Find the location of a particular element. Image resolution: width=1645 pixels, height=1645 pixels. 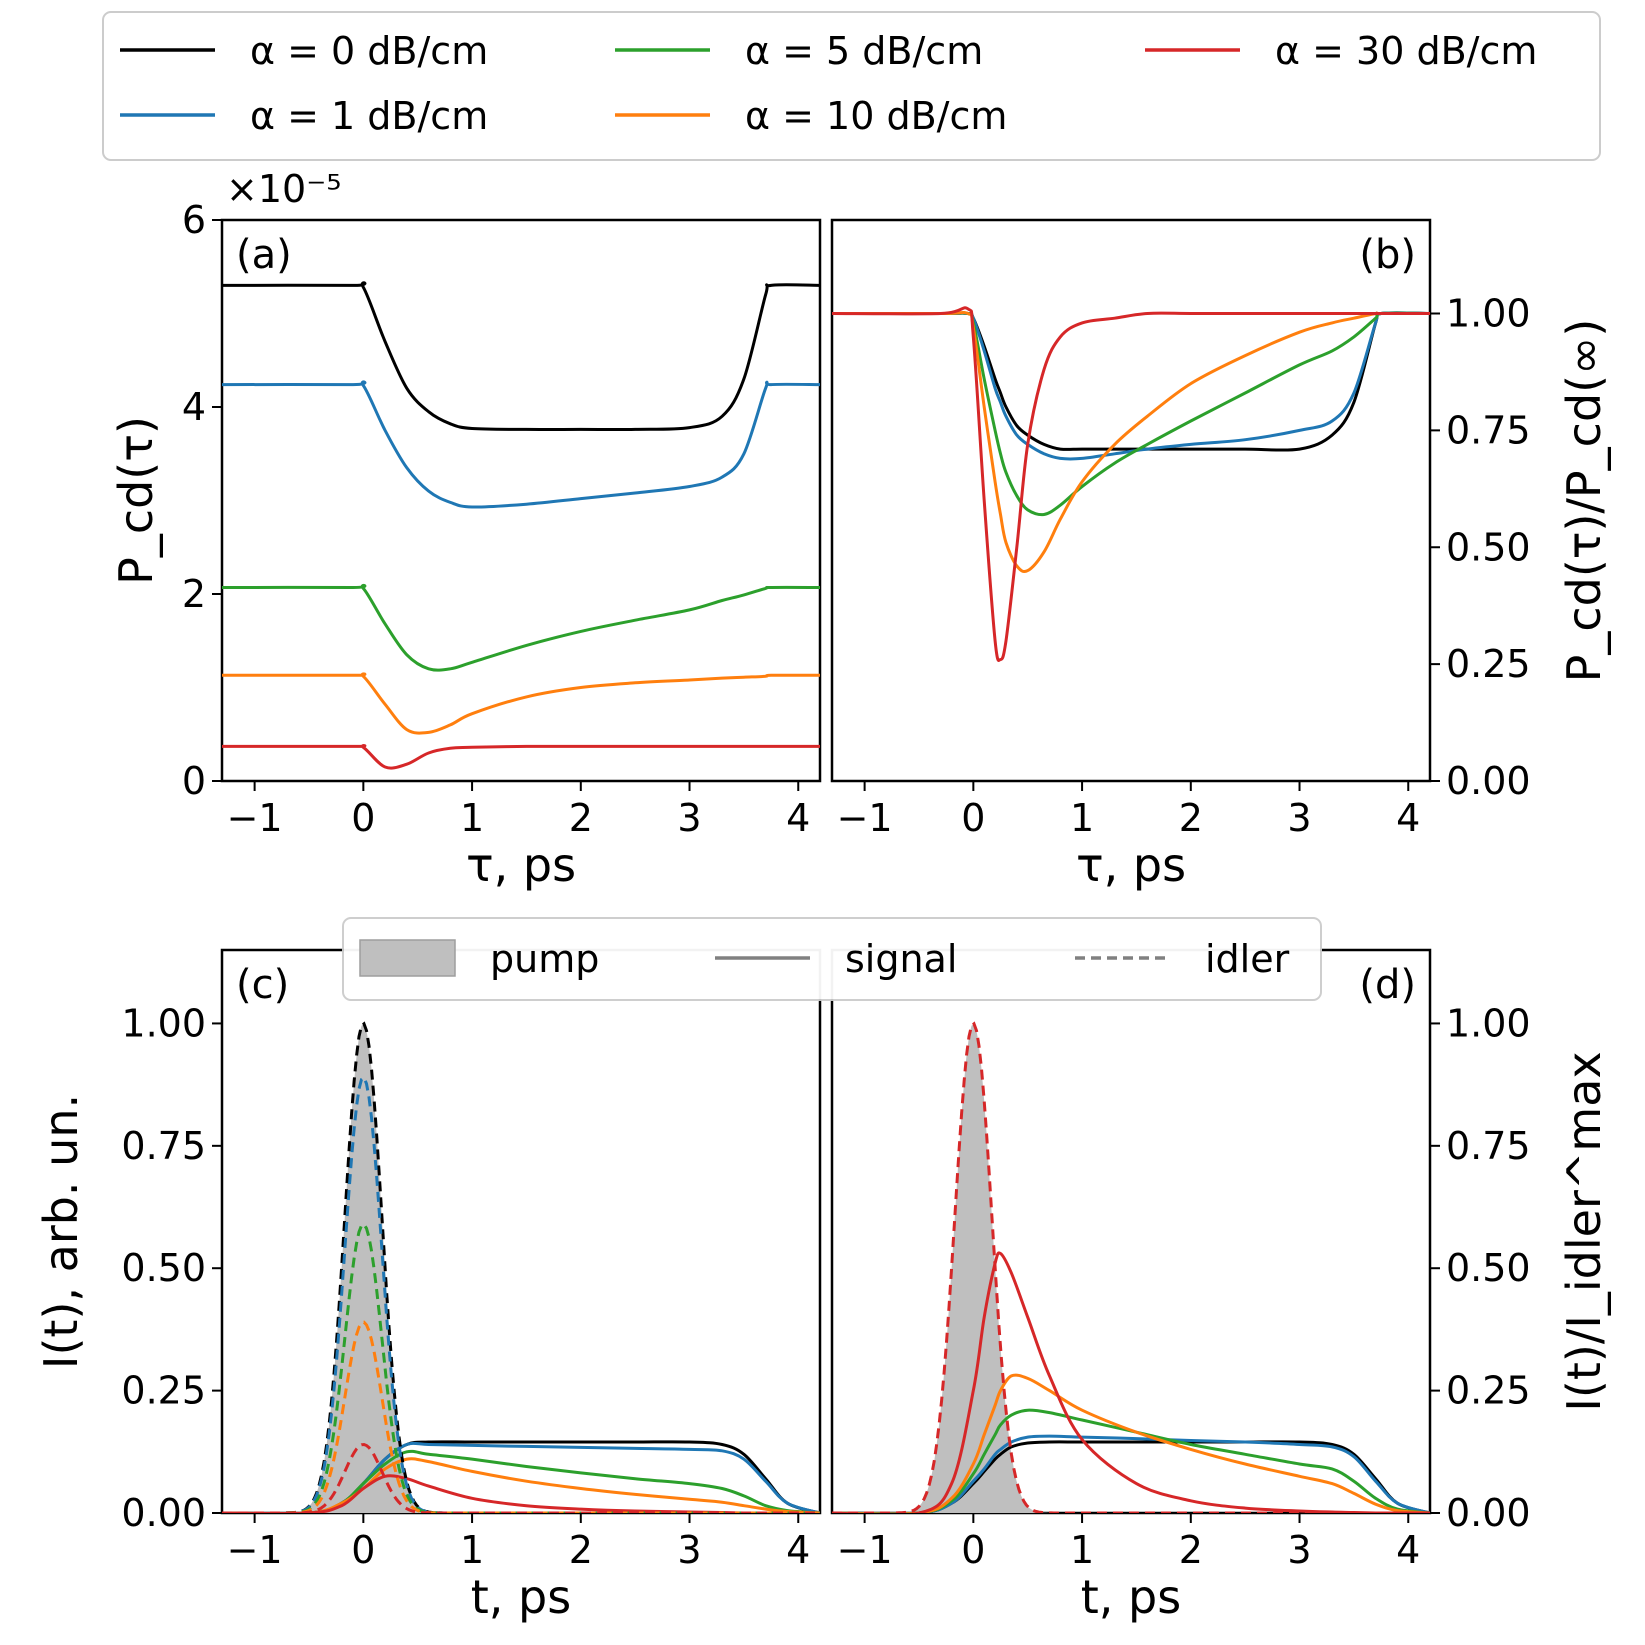

pump-swatch is located at coordinates (407, 958).